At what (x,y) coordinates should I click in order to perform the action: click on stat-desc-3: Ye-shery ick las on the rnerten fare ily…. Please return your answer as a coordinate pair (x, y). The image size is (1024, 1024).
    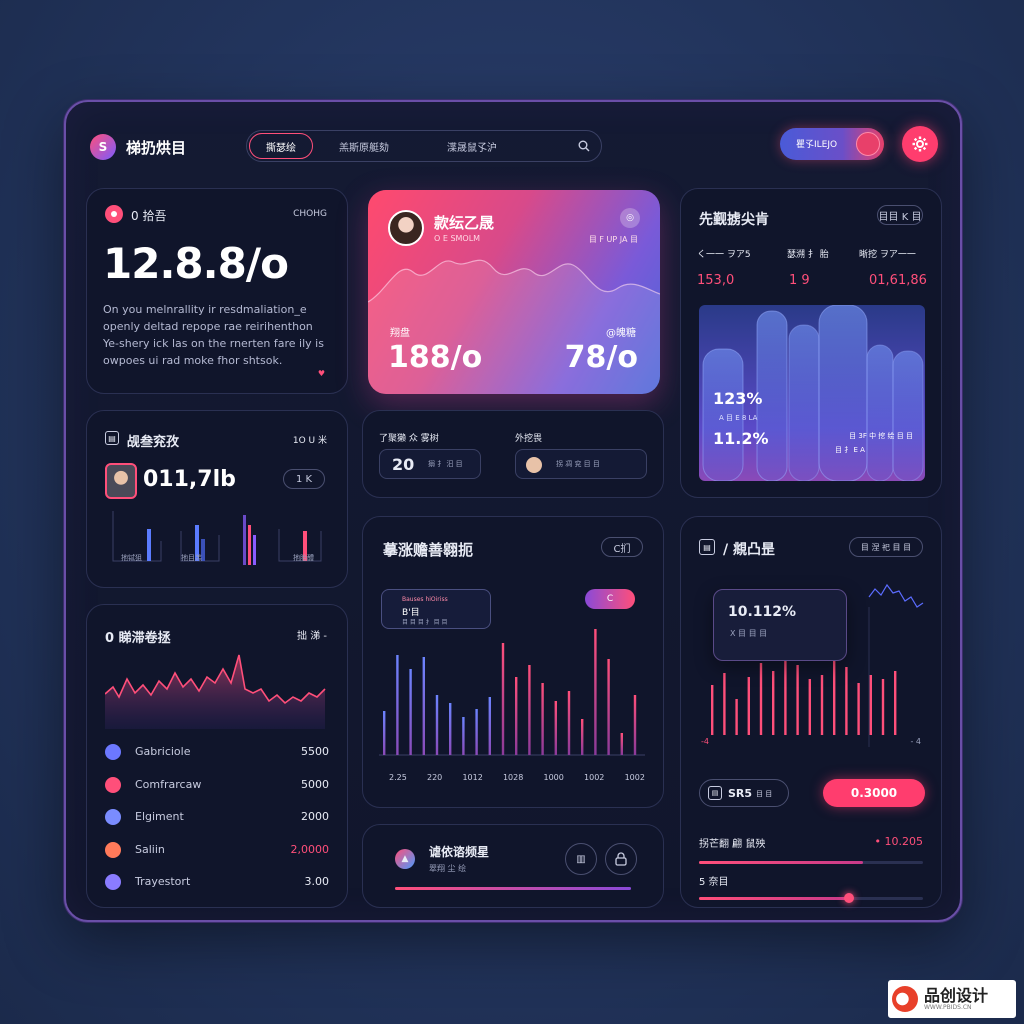
    Looking at the image, I should click on (213, 343).